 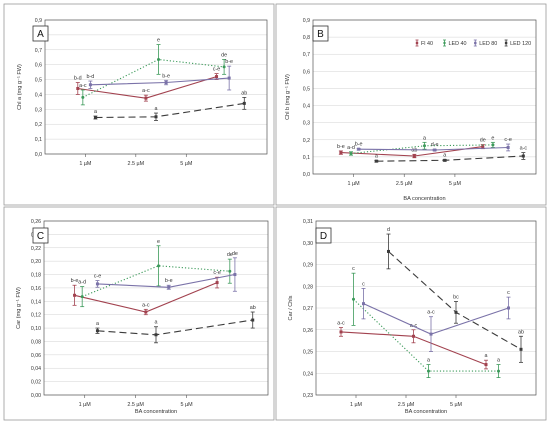 I want to click on legend-label: Fl 40, so click(x=427, y=44).